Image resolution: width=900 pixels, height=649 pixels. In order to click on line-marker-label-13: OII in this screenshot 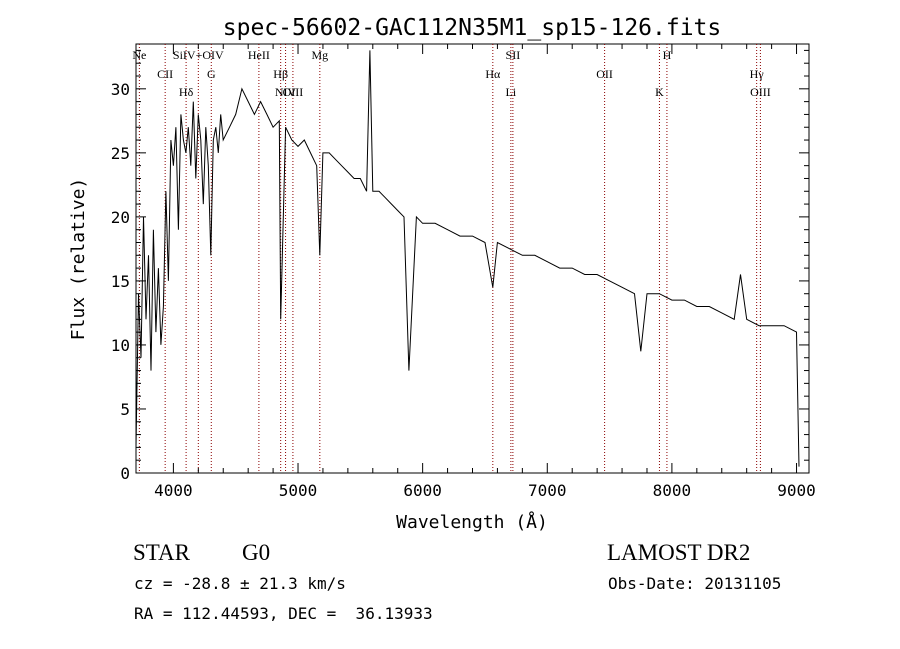, I will do `click(604, 74)`.